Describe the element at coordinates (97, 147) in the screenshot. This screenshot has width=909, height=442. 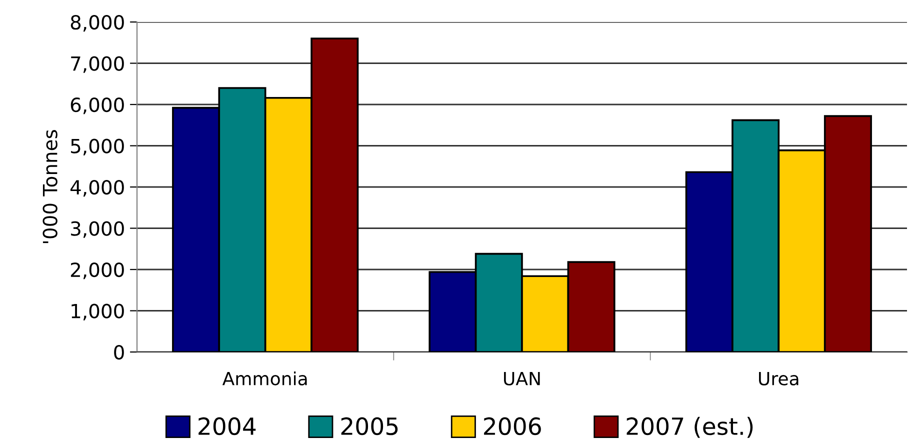
I see `y-tick-label: 5,000` at that location.